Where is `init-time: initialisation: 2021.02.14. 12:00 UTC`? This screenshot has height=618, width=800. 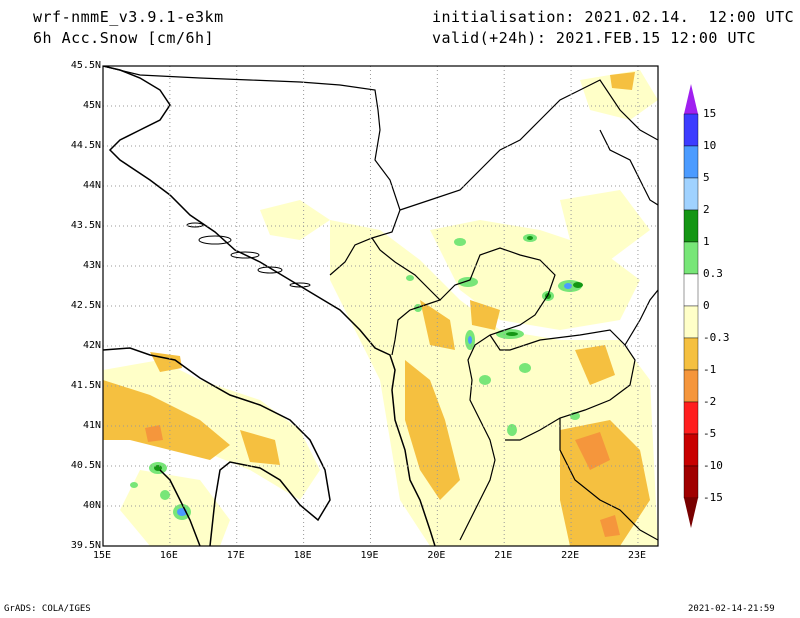
init-time: initialisation: 2021.02.14. 12:00 UTC is located at coordinates (613, 17).